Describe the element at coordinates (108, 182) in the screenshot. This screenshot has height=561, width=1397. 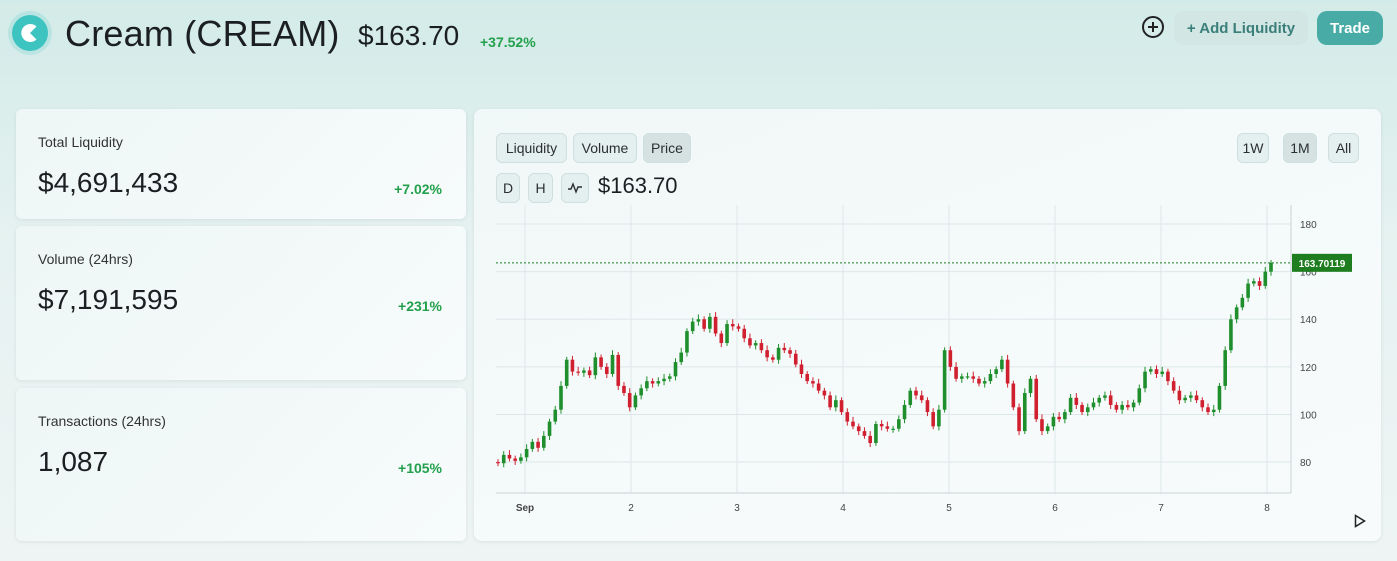
I see `stat-value: $4,691,433` at that location.